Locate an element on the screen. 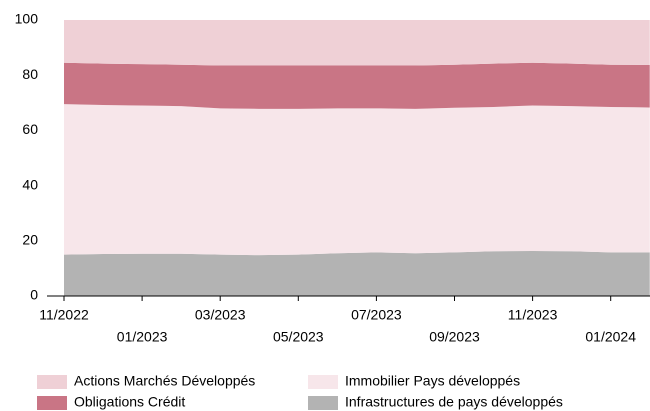  legend-label: Obligations Crédit is located at coordinates (129, 402).